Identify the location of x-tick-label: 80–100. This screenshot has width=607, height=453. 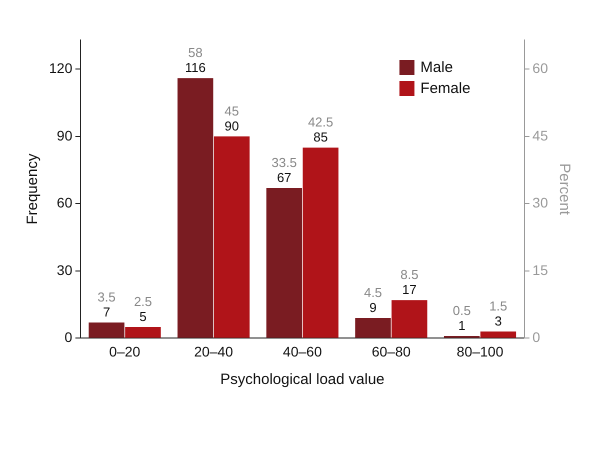
(480, 351).